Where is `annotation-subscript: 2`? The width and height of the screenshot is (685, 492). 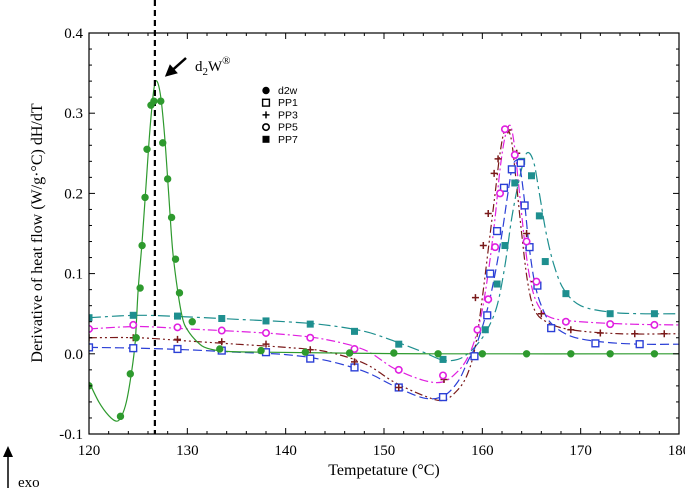
annotation-subscript: 2 is located at coordinates (206, 72).